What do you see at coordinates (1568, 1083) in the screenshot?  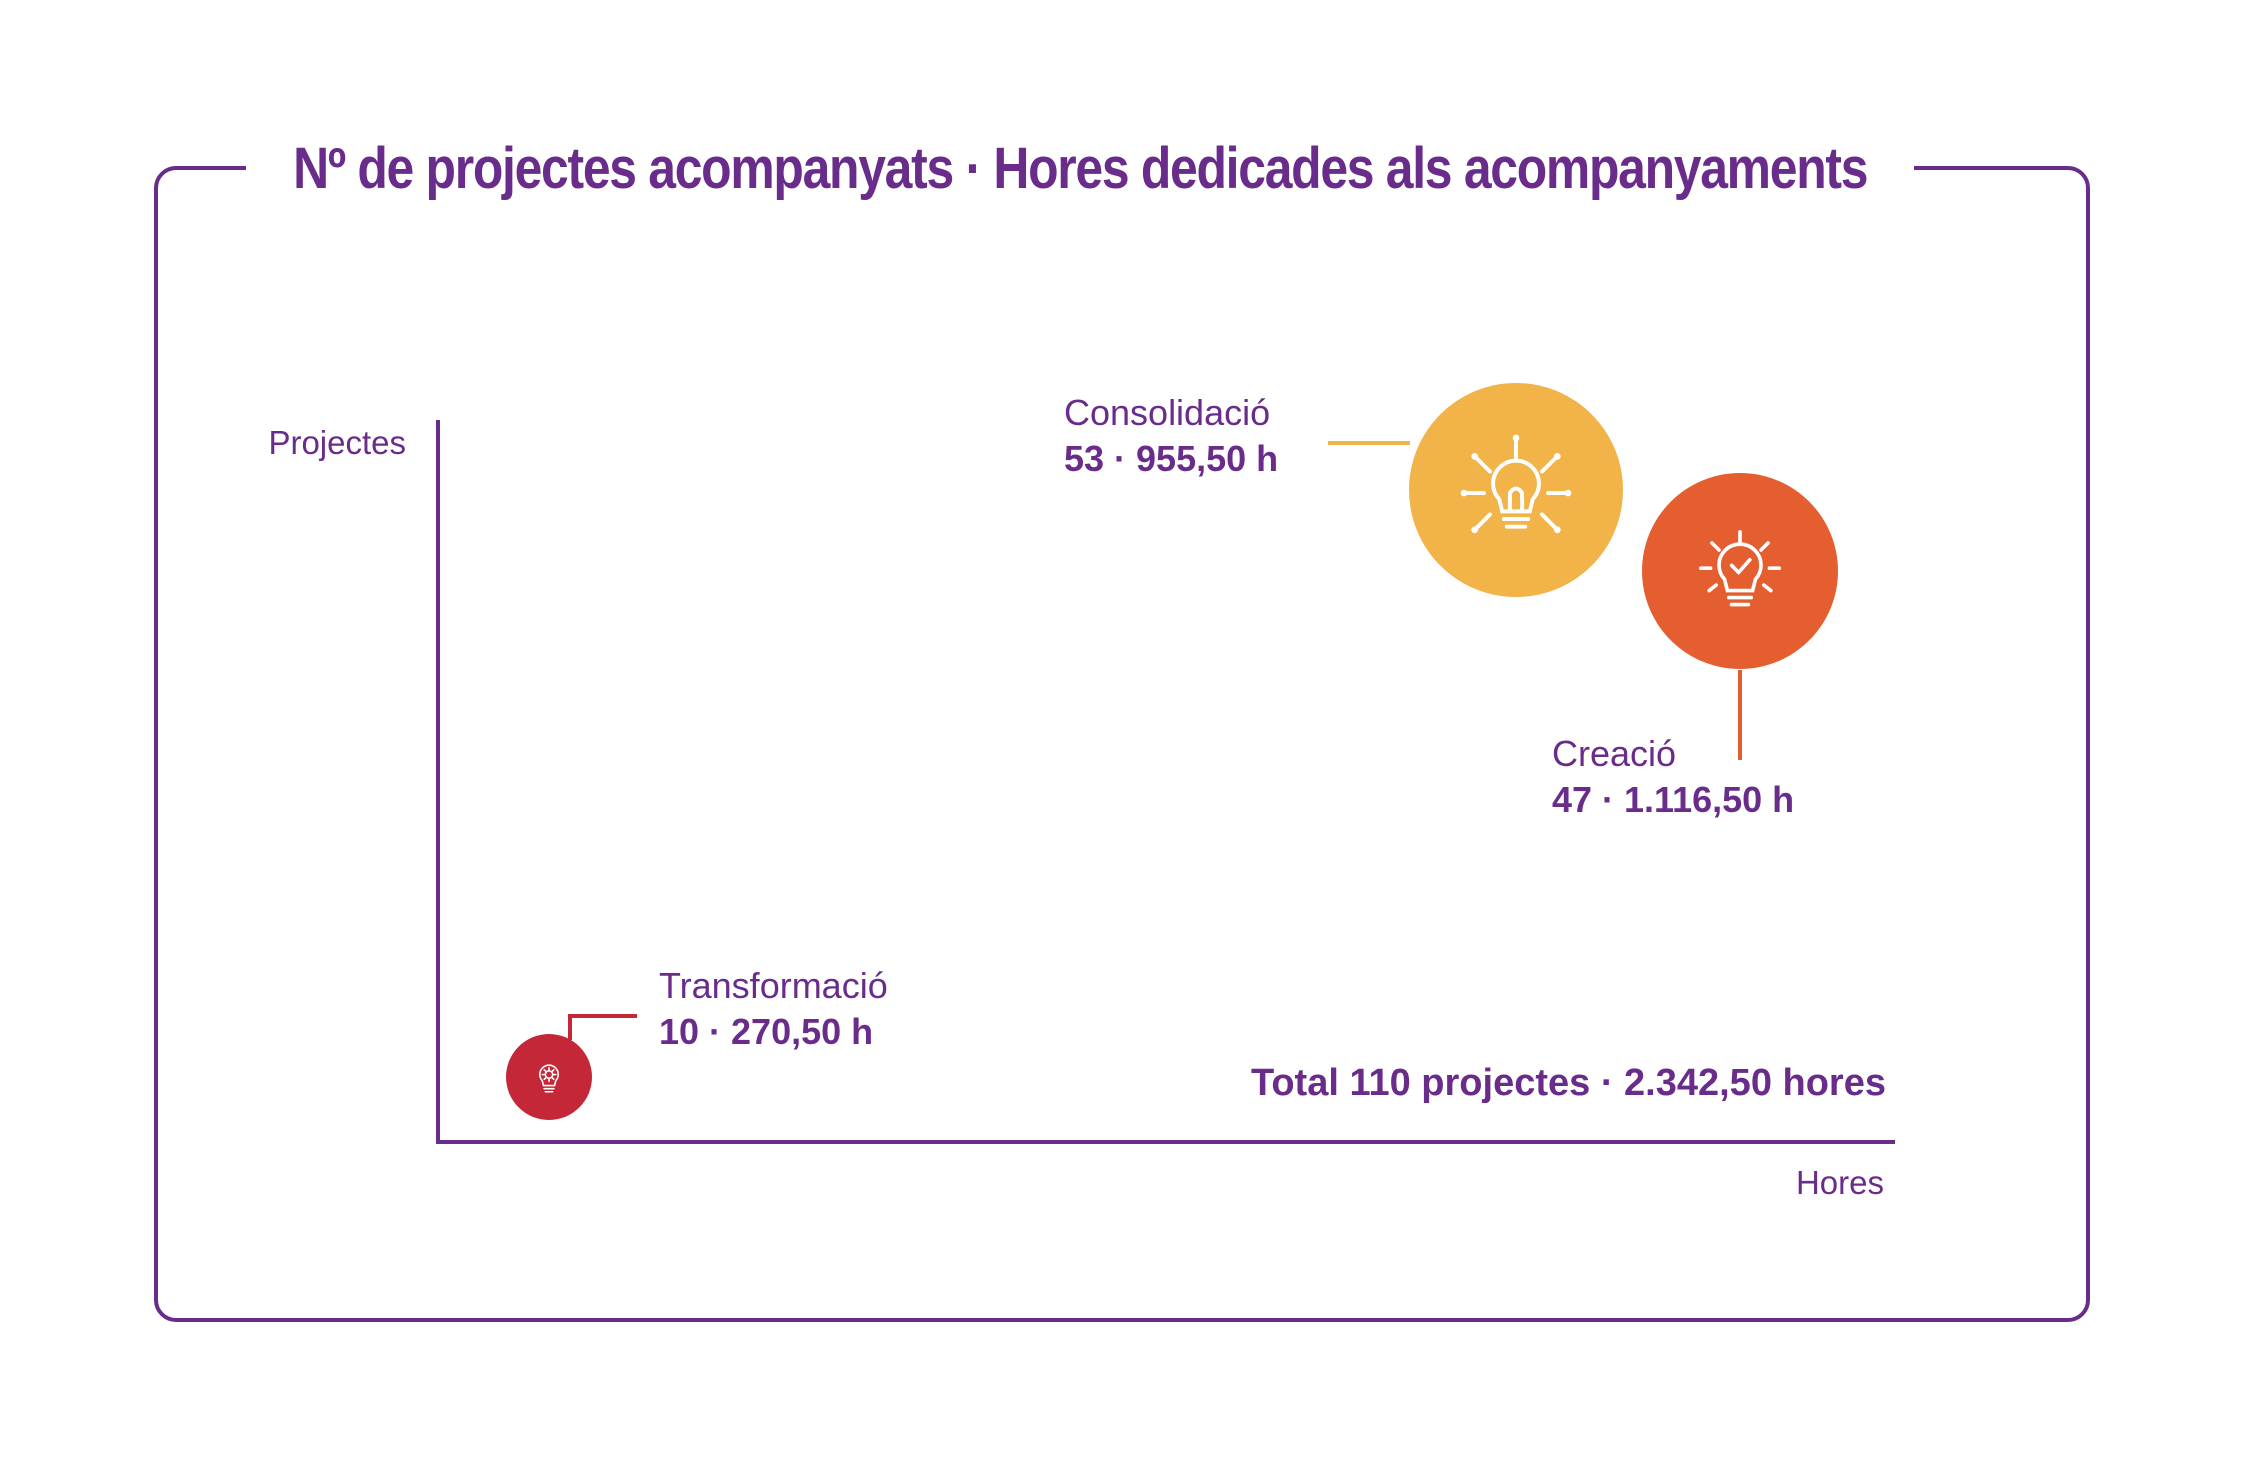 I see `total-label: Total 110 projectes · 2.342,50 hores` at bounding box center [1568, 1083].